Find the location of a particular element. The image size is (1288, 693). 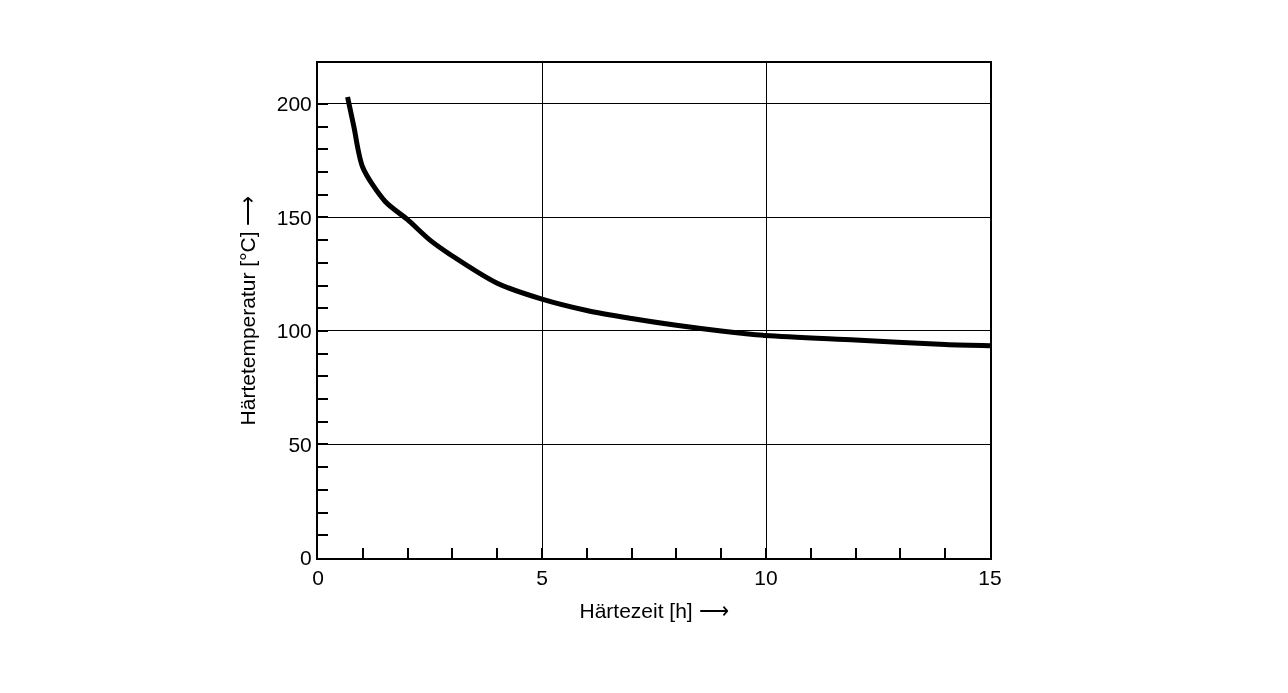

x-tick-label: 15 is located at coordinates (990, 578).